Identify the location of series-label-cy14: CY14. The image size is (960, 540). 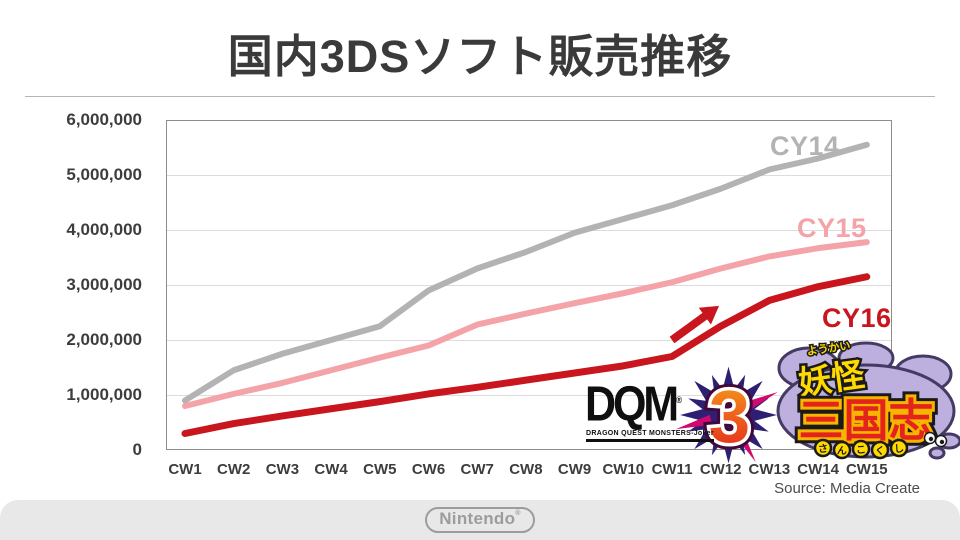
(805, 146).